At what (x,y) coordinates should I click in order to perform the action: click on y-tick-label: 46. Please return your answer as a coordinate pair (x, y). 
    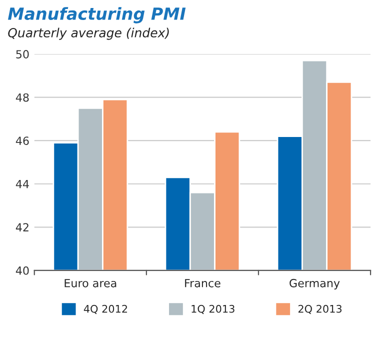
    Looking at the image, I should click on (22, 140).